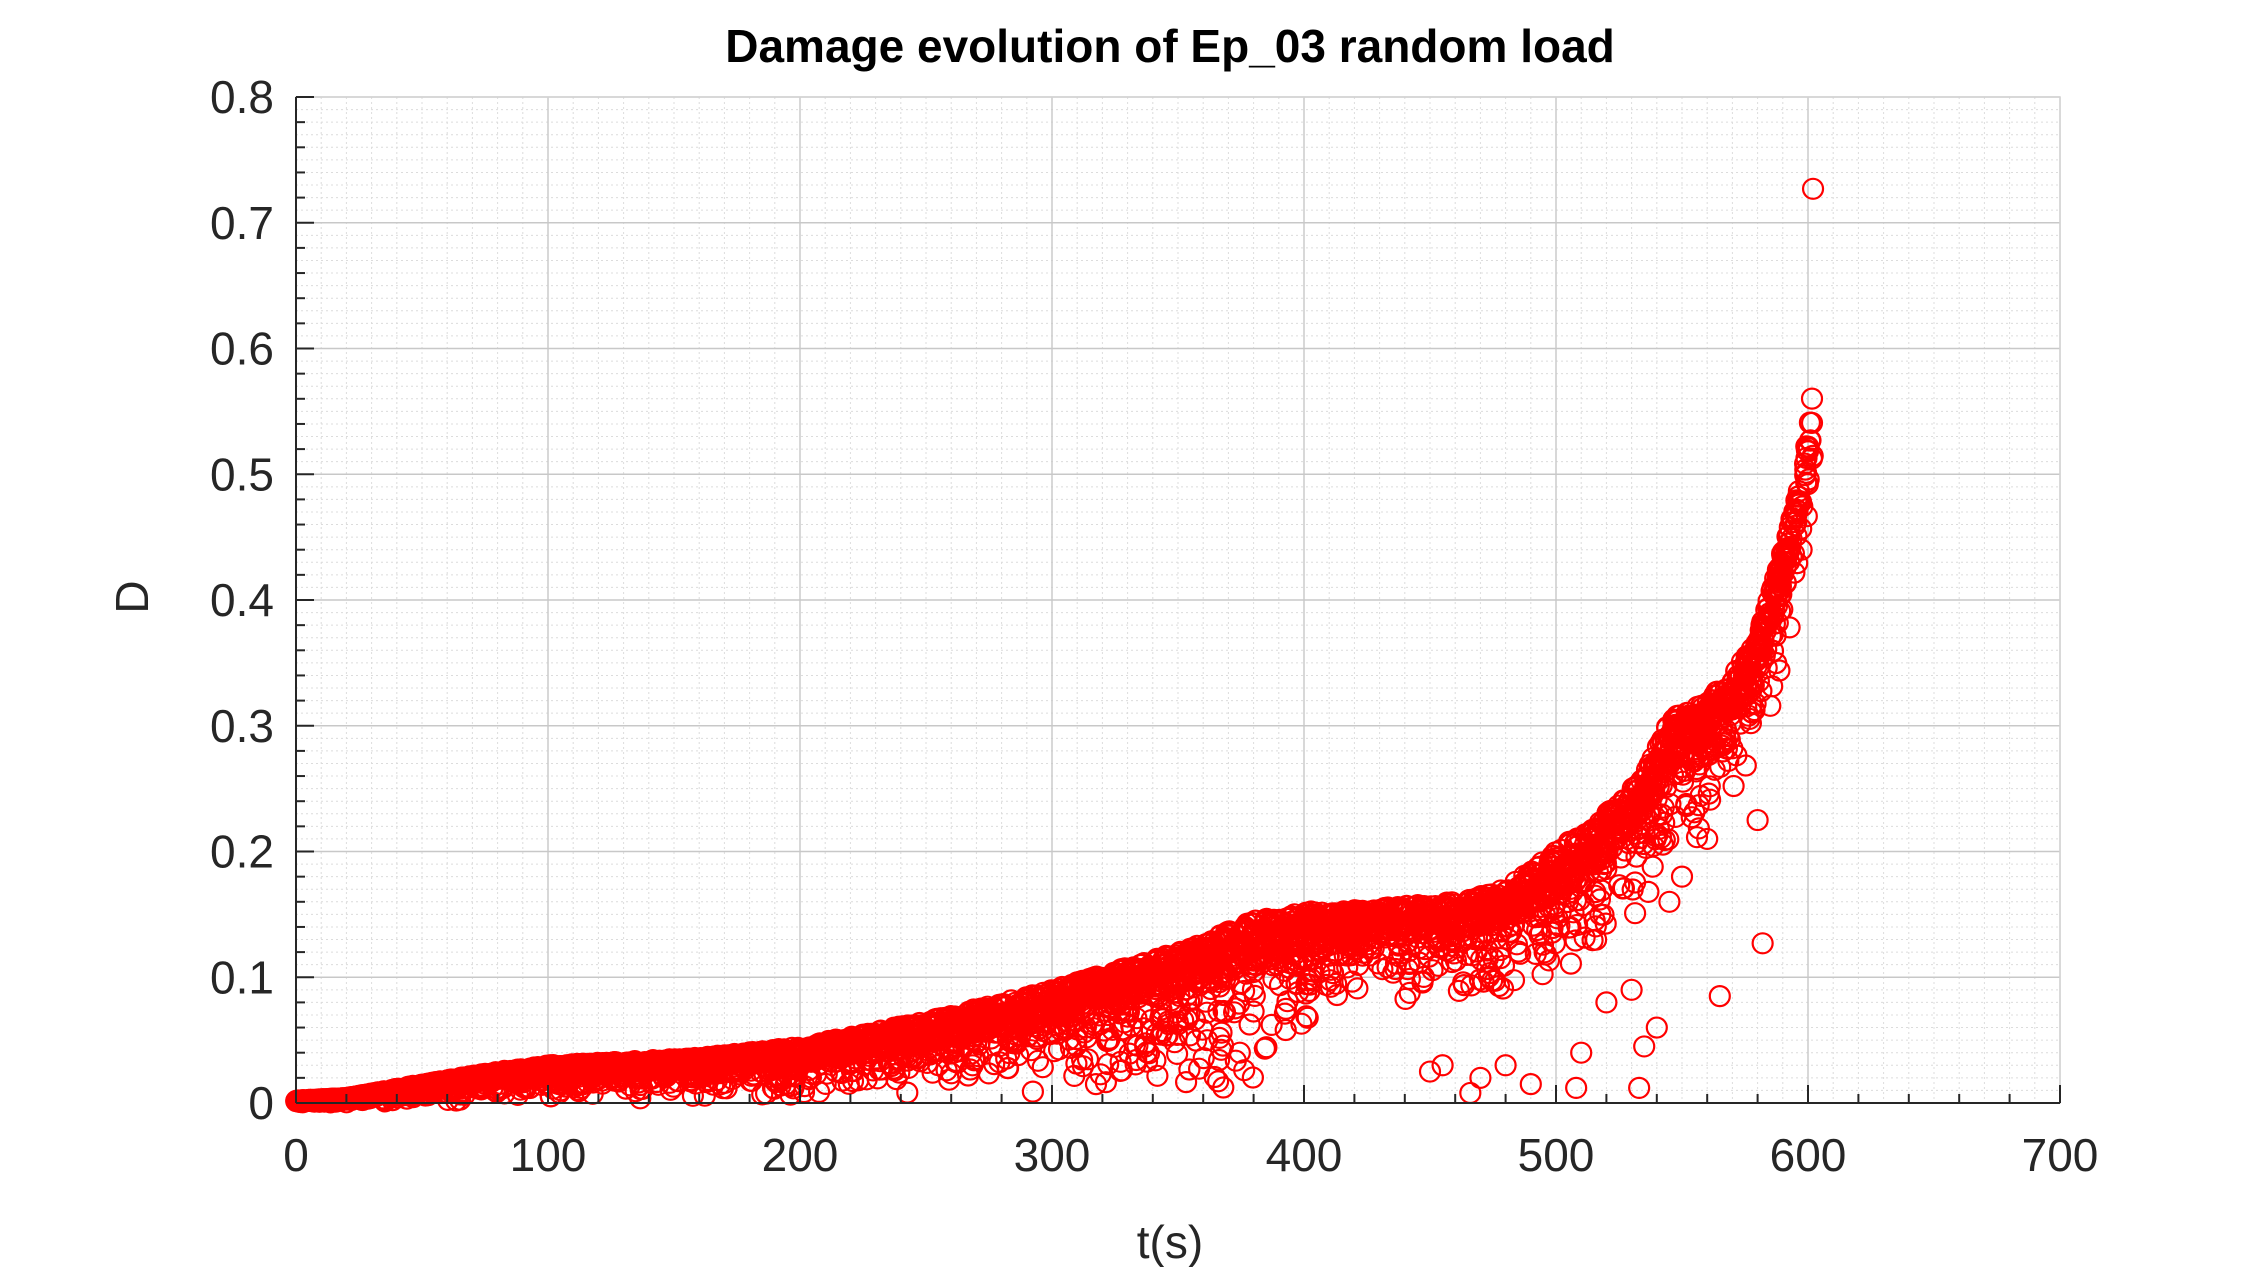 The width and height of the screenshot is (2250, 1267). I want to click on x-tick-label: 100, so click(548, 1155).